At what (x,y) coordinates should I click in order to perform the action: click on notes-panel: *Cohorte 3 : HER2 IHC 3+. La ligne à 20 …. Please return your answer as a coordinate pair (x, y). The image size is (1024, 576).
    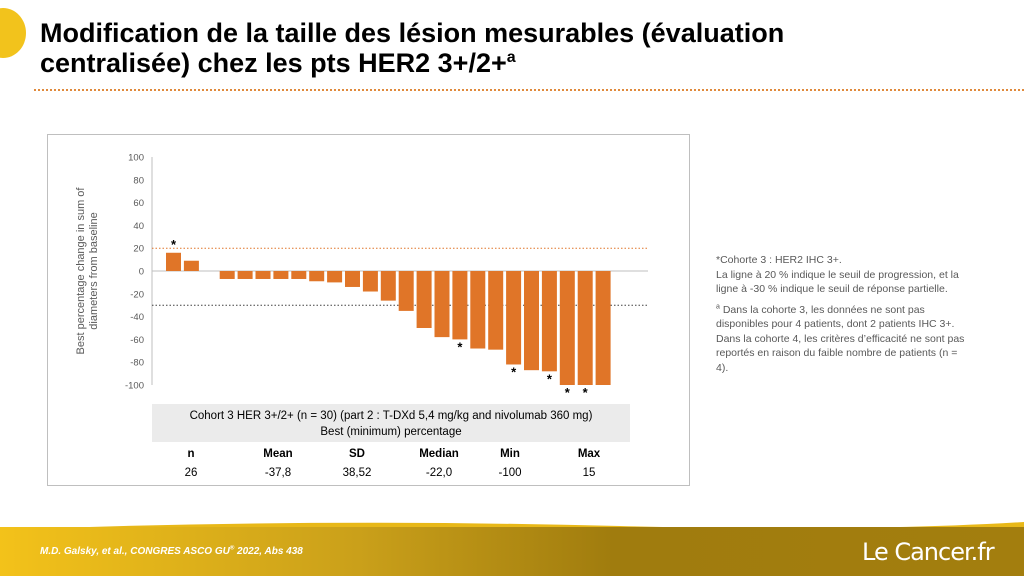
    Looking at the image, I should click on (841, 317).